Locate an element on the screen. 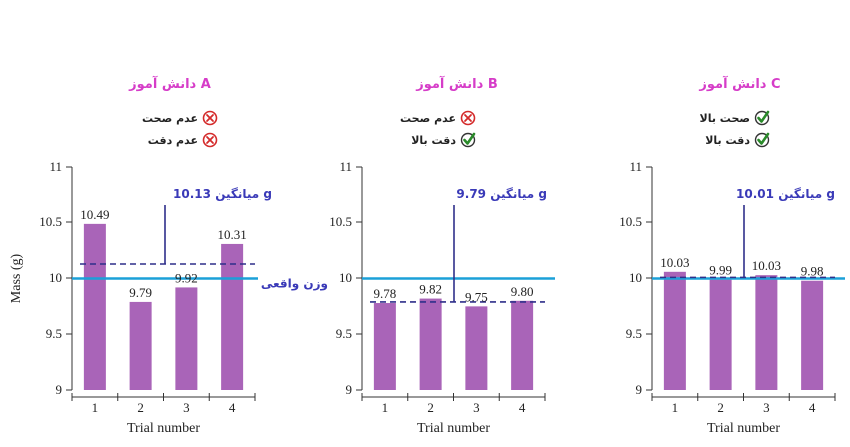 This screenshot has height=447, width=850. y-axis-title: Mass (g) is located at coordinates (16, 278).